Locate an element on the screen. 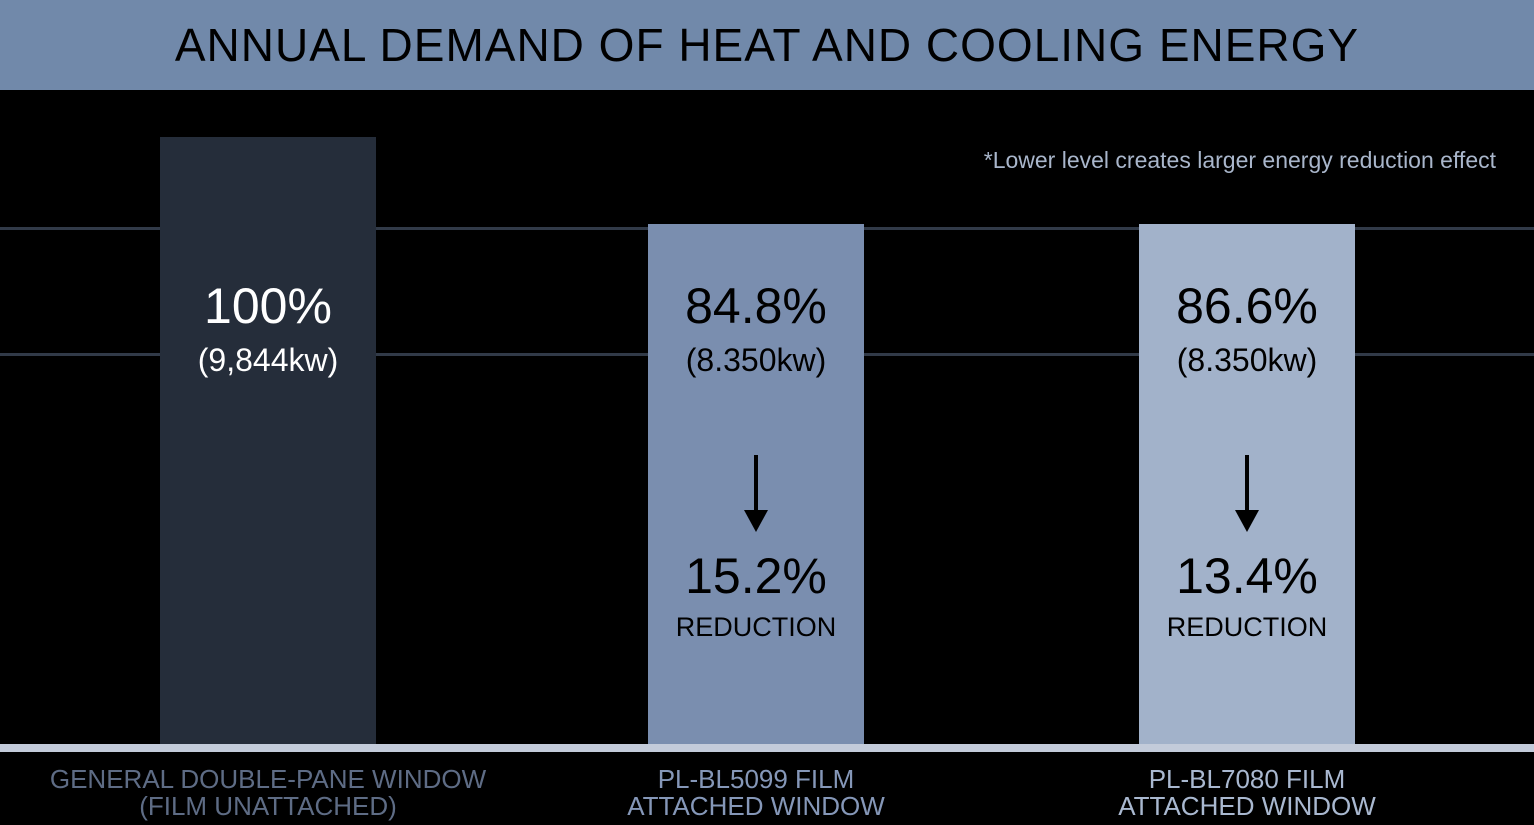  bar-3: 86.6% (8.350kw) 13.4% REDUCTION is located at coordinates (1247, 484).